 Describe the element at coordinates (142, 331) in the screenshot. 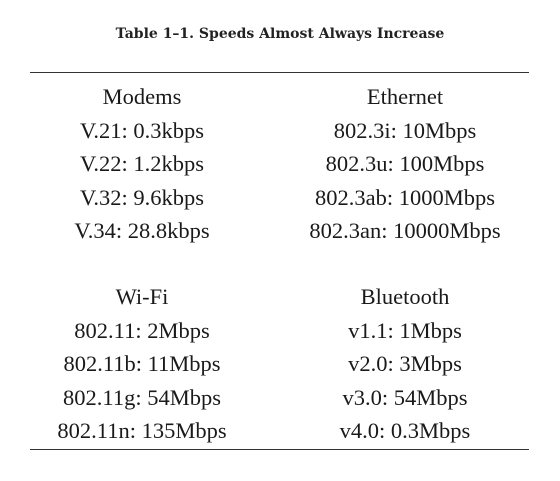

I see `list-item: 802.11: 2Mbps` at that location.